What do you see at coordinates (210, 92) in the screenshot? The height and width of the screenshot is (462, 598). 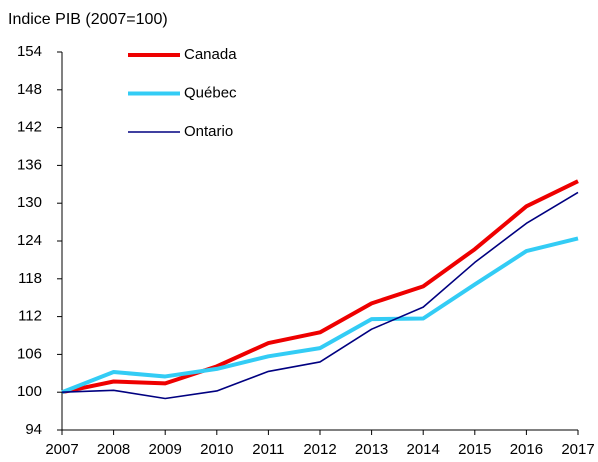 I see `legend-label: Québec` at bounding box center [210, 92].